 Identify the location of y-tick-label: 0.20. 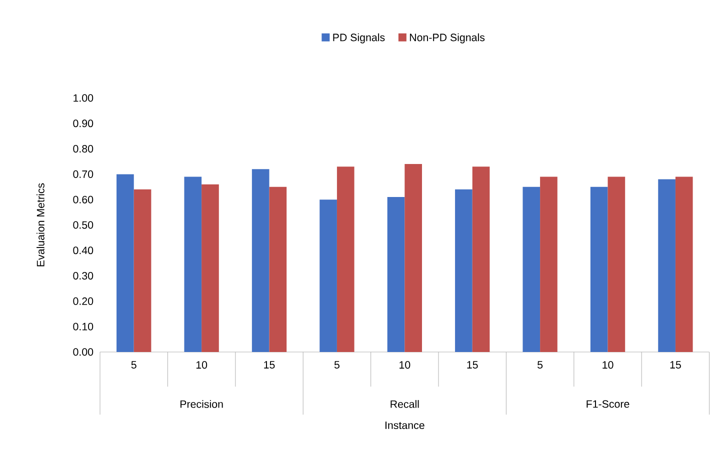
(83, 301).